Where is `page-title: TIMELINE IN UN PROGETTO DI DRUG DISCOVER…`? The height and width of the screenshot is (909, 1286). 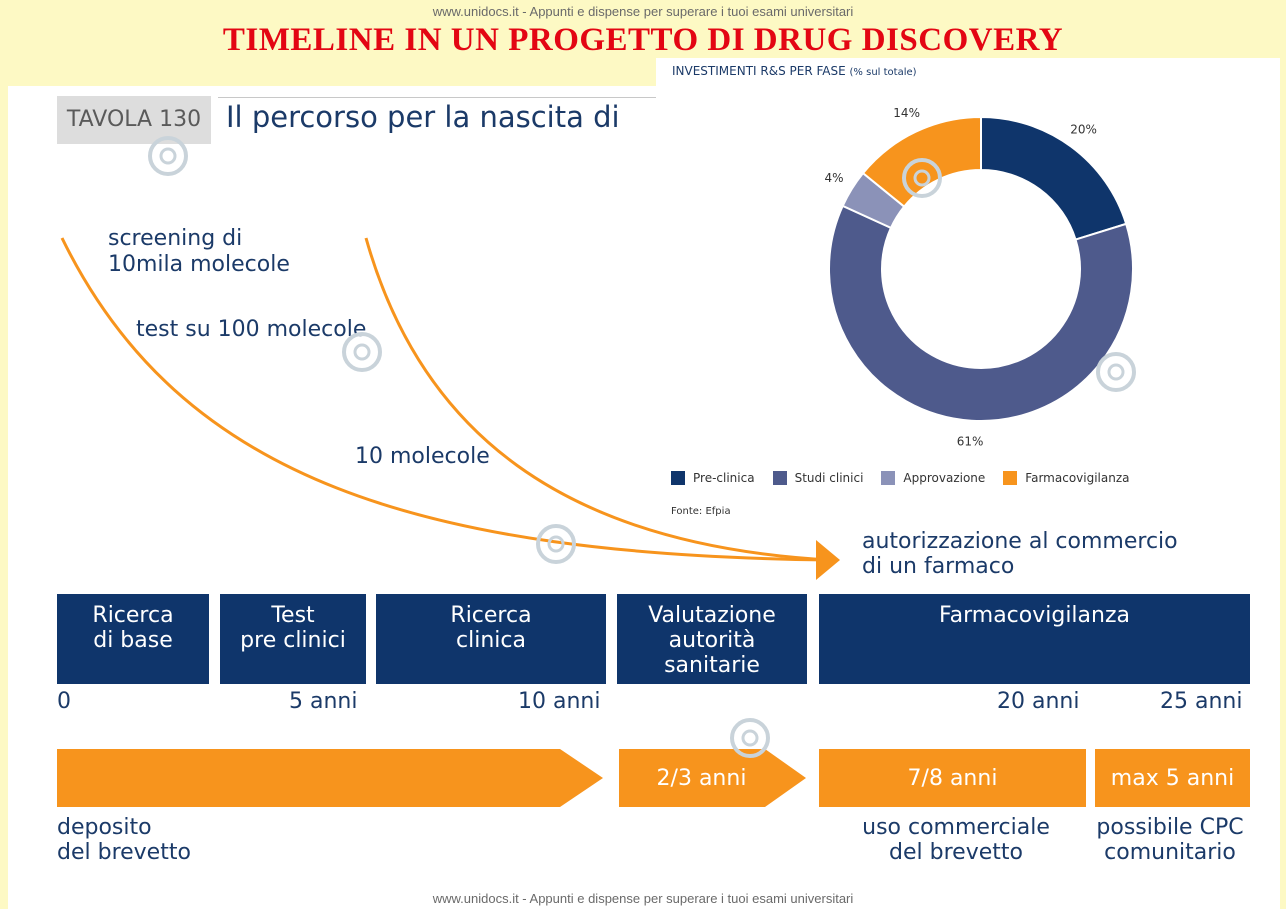 page-title: TIMELINE IN UN PROGETTO DI DRUG DISCOVER… is located at coordinates (643, 40).